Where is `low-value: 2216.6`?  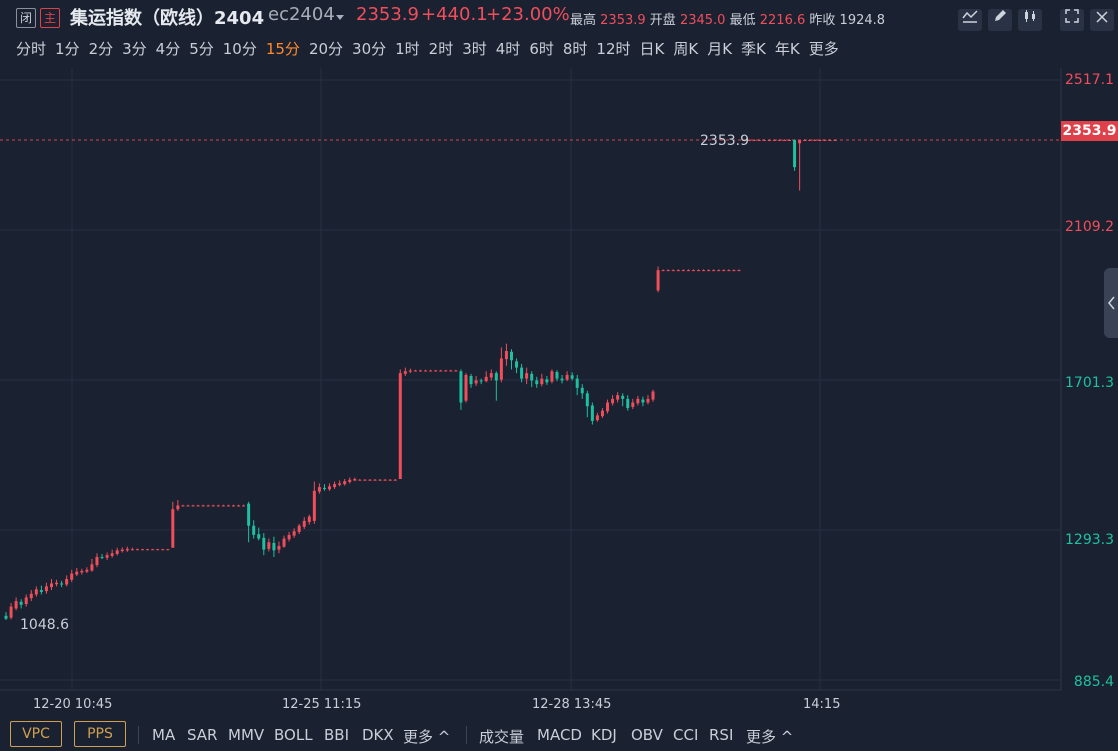 low-value: 2216.6 is located at coordinates (782, 20).